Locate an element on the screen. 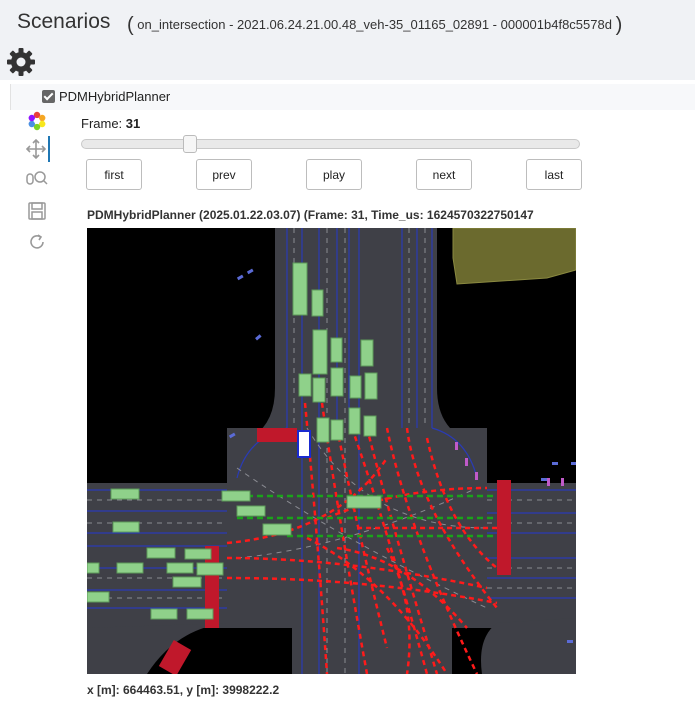 This screenshot has width=695, height=706. frame-slider is located at coordinates (330, 144).